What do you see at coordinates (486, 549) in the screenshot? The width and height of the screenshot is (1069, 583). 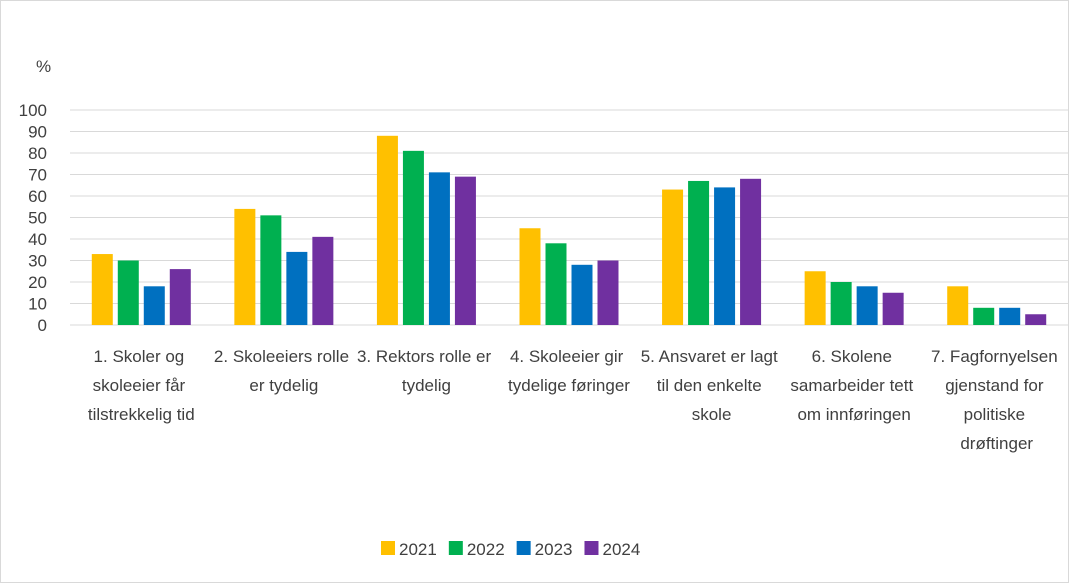 I see `legend-label: 2022` at bounding box center [486, 549].